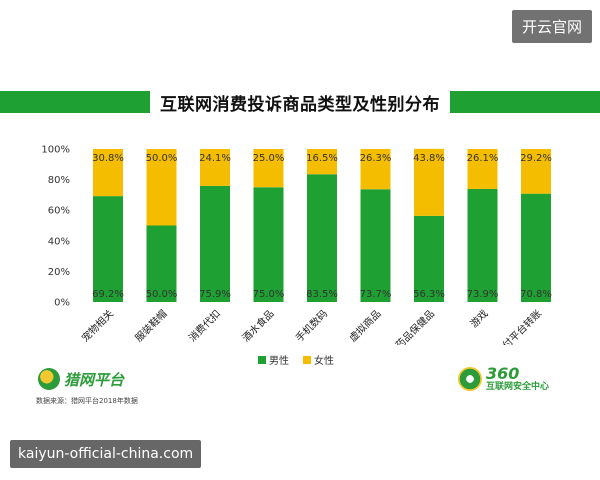  What do you see at coordinates (269, 294) in the screenshot?
I see `data-label-male: 75.0%` at bounding box center [269, 294].